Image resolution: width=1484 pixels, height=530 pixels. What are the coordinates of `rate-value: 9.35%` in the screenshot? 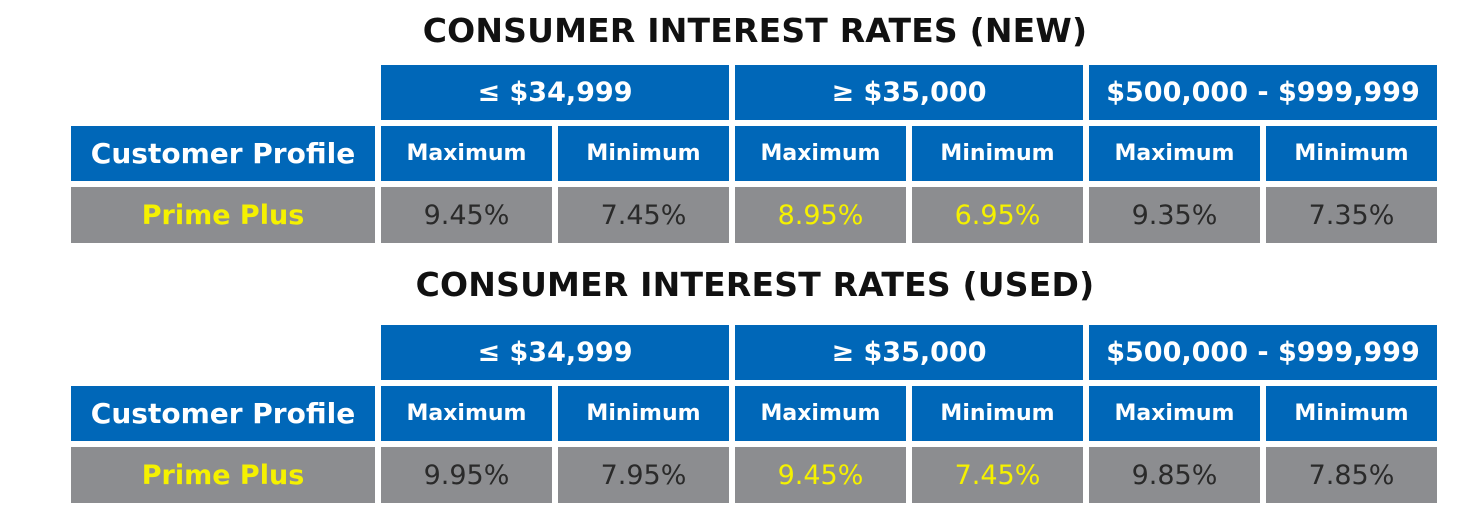 It's located at (1174, 215).